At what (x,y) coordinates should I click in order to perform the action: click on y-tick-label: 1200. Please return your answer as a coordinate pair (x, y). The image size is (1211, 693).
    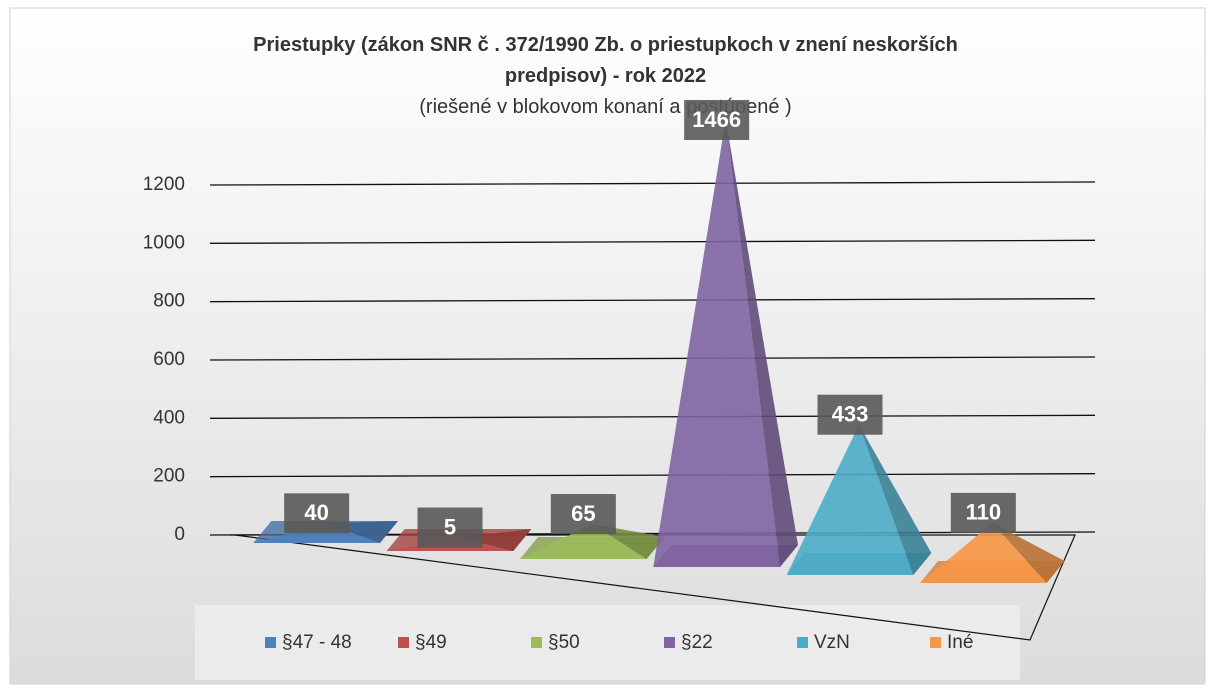
    Looking at the image, I should click on (164, 184).